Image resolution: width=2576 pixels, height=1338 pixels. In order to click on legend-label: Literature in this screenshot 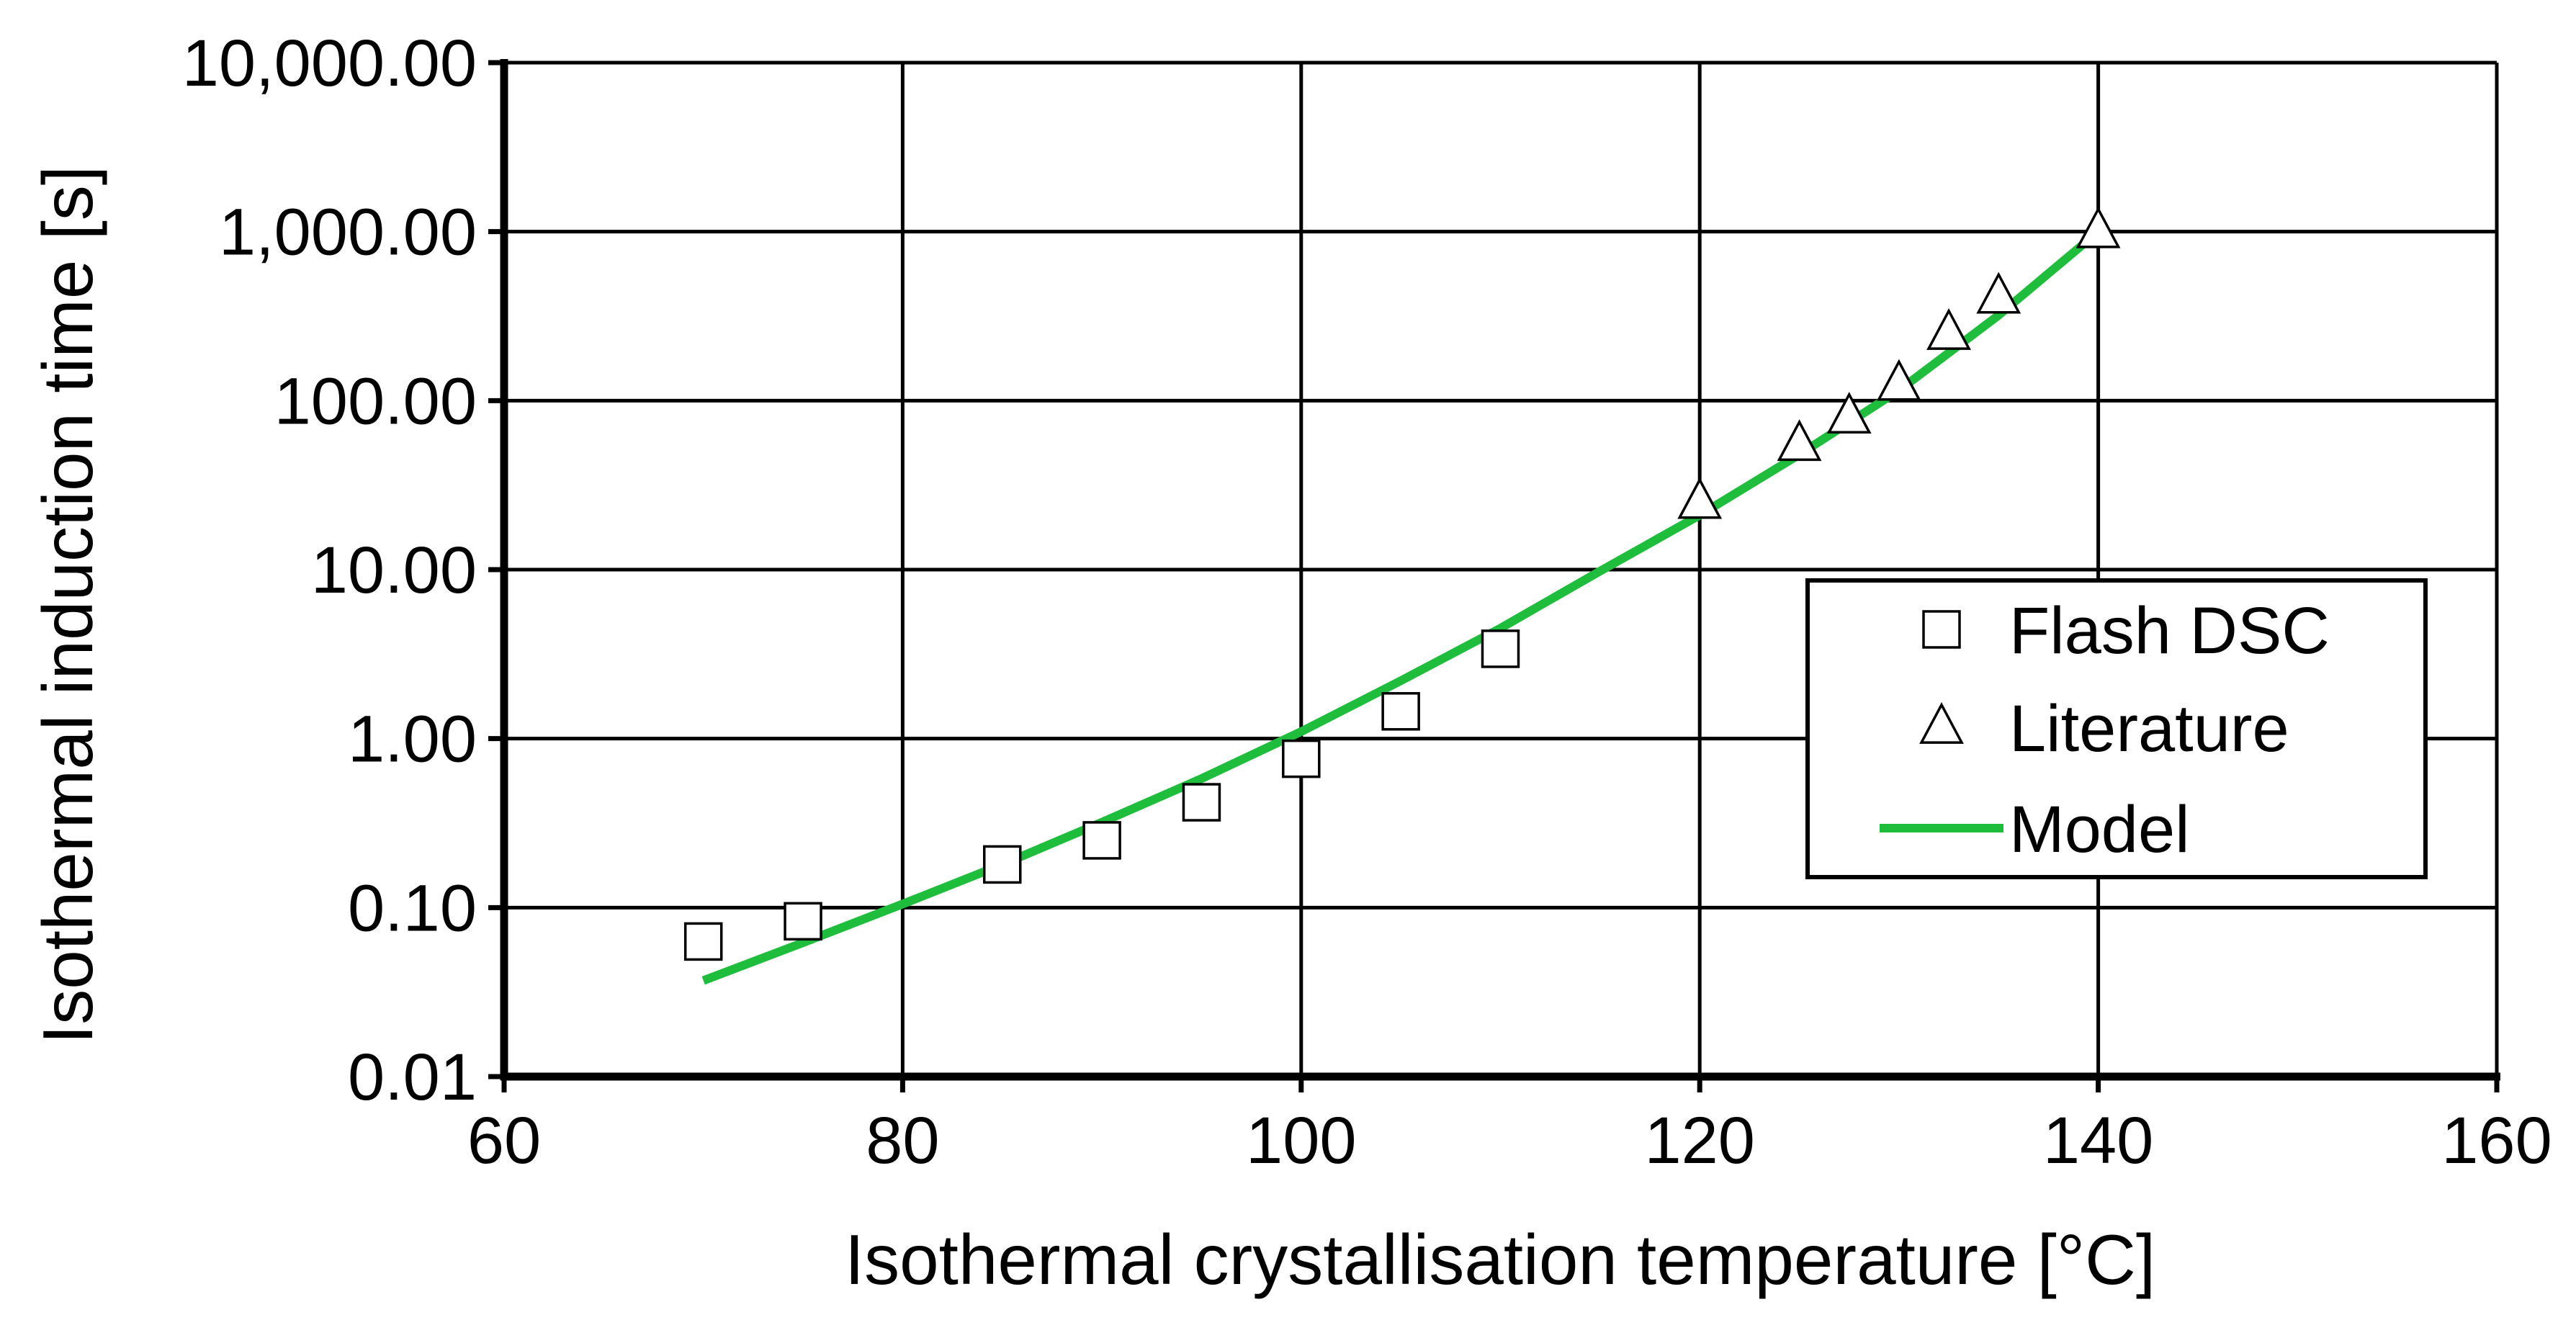, I will do `click(2149, 728)`.